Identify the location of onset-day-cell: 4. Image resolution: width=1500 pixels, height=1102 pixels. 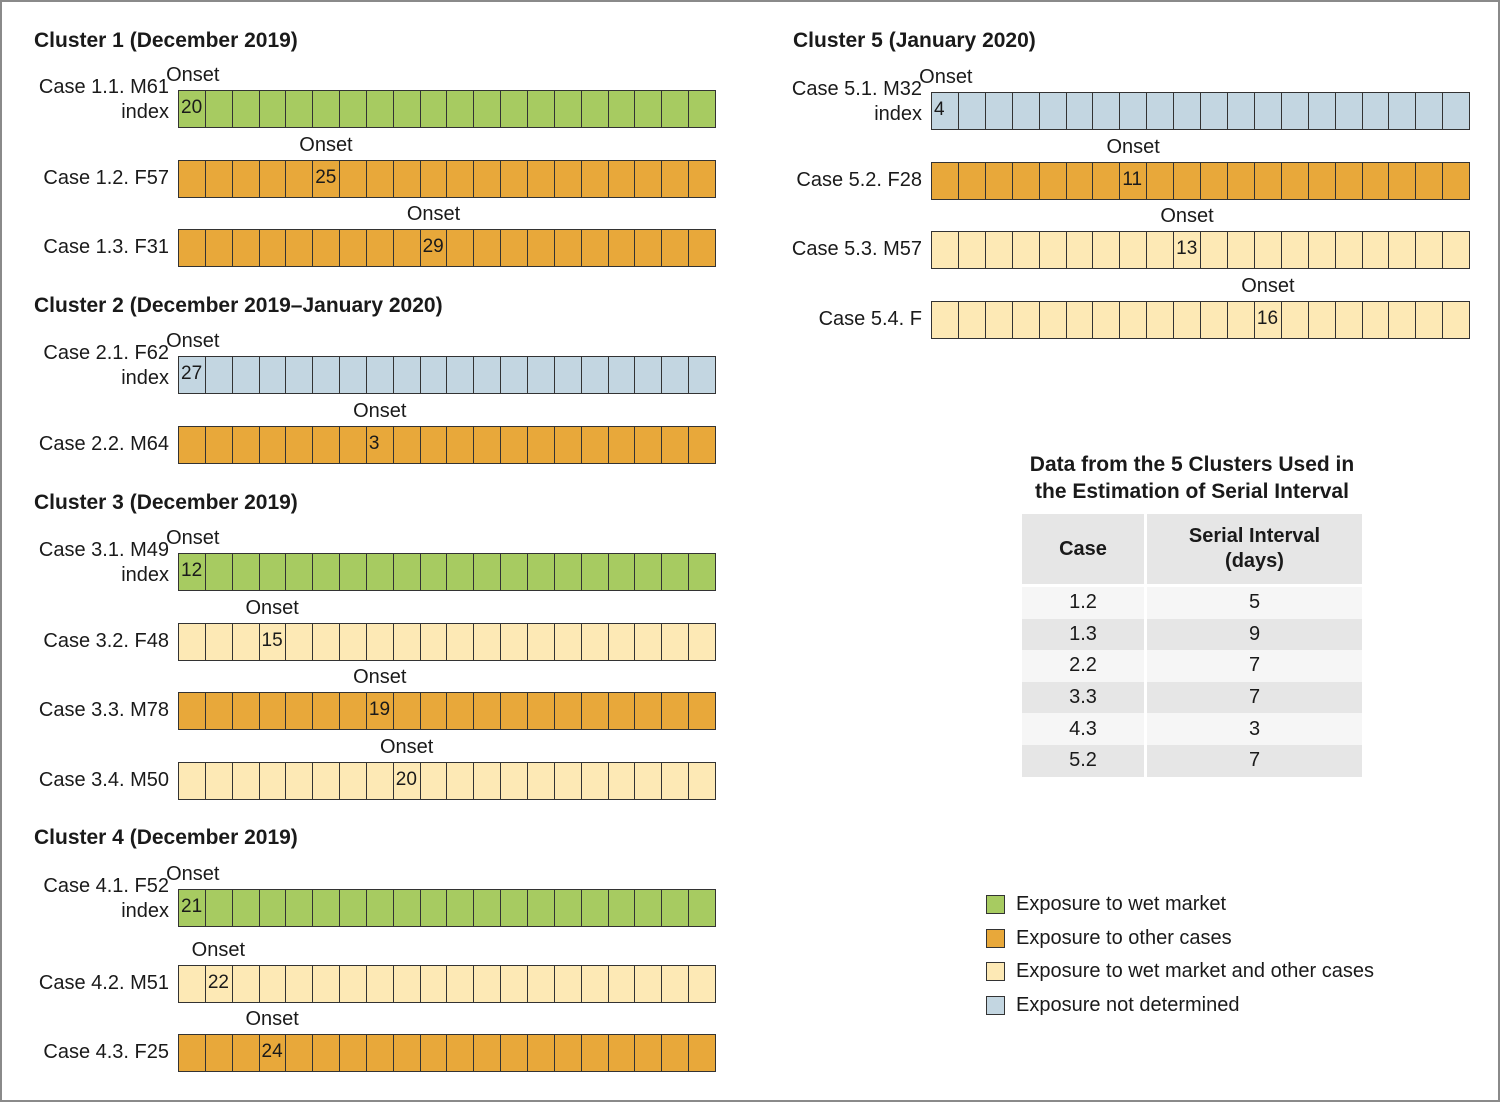
(945, 111).